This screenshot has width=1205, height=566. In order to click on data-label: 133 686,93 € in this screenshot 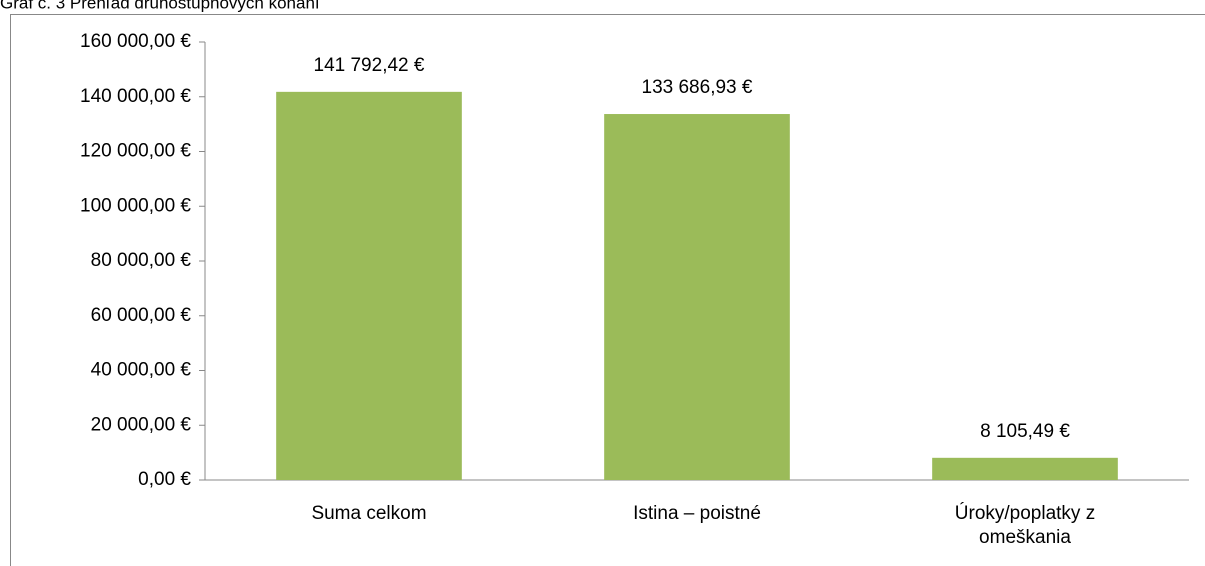, I will do `click(697, 87)`.